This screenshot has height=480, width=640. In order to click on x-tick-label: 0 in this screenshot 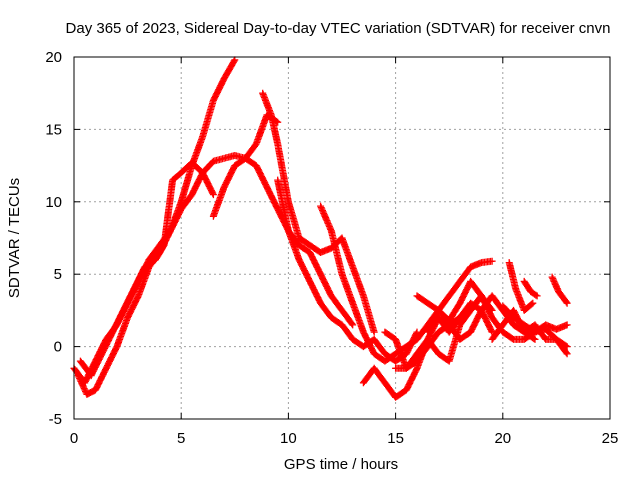, I will do `click(74, 438)`.